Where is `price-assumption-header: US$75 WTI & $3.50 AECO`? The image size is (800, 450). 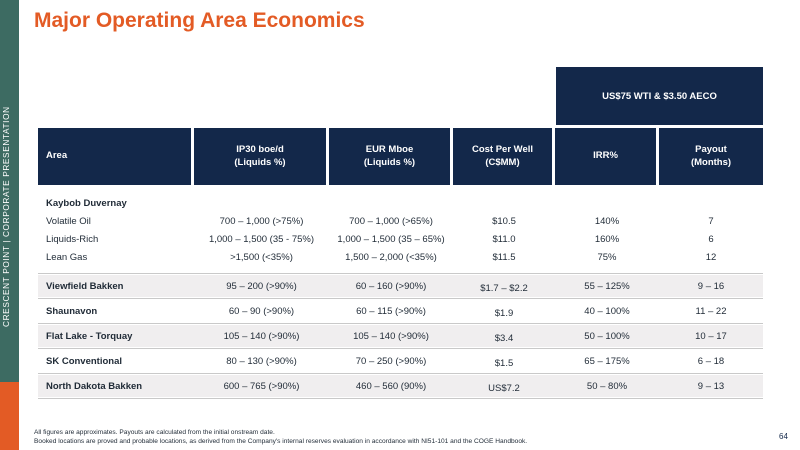 price-assumption-header: US$75 WTI & $3.50 AECO is located at coordinates (659, 96).